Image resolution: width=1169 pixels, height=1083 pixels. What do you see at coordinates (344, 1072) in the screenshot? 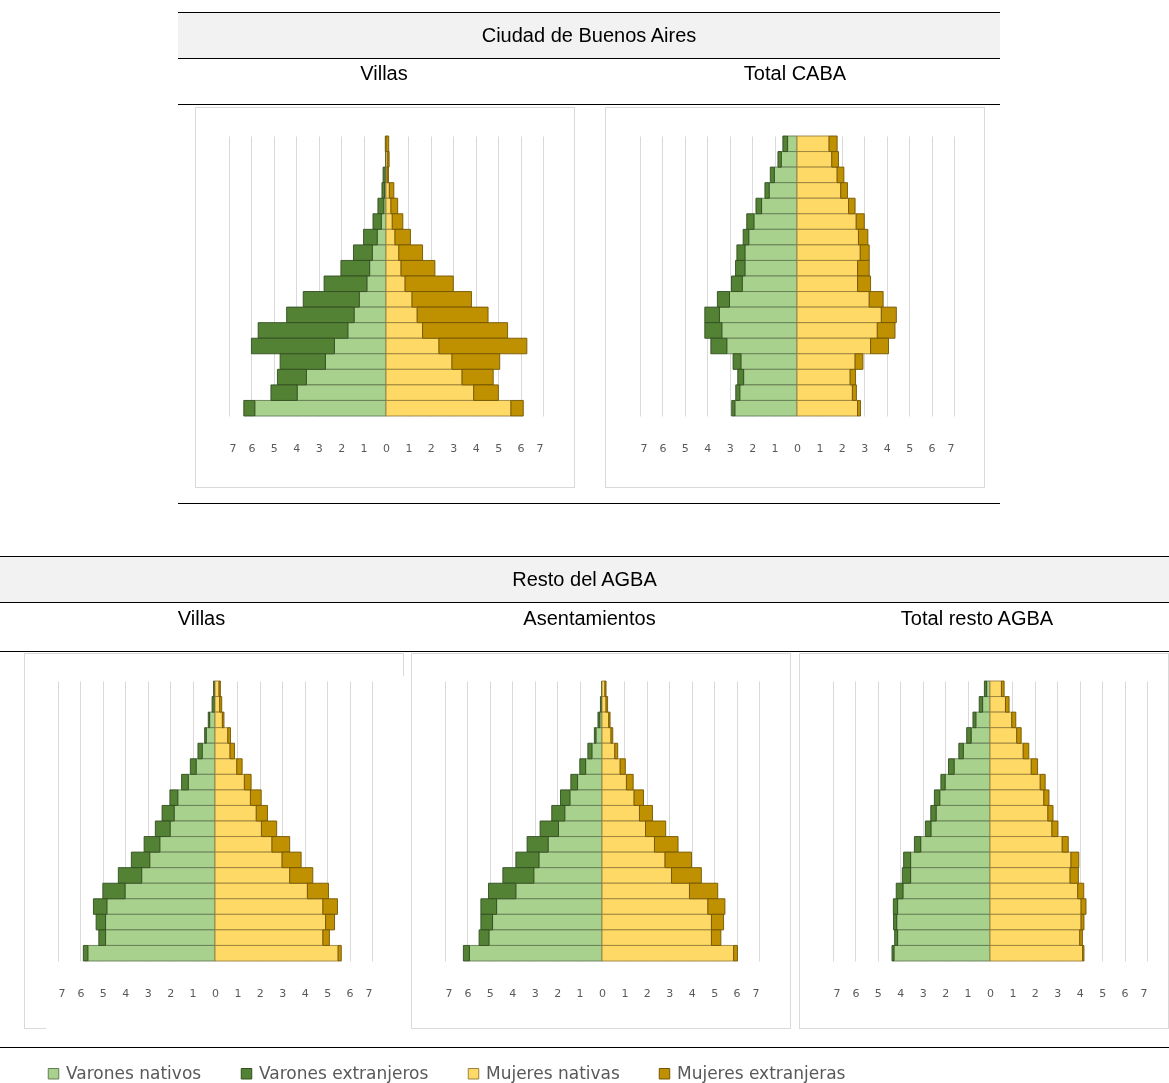
I see `legend-label: Varones extranjeros` at bounding box center [344, 1072].